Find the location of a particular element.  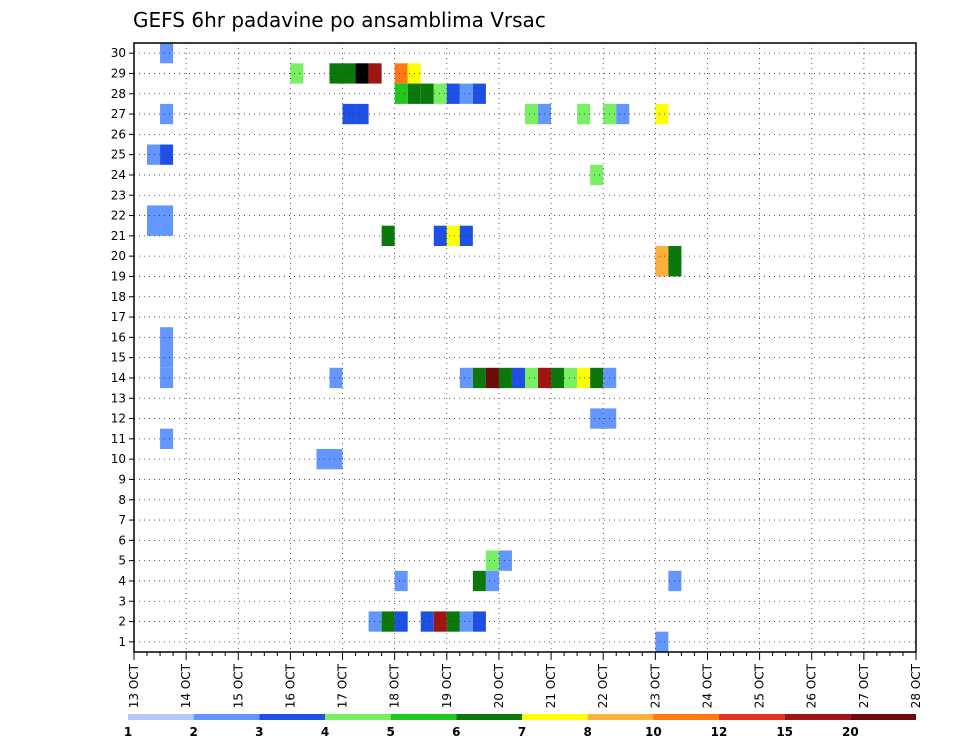

x-tick-label: 14 OCT is located at coordinates (186, 685).